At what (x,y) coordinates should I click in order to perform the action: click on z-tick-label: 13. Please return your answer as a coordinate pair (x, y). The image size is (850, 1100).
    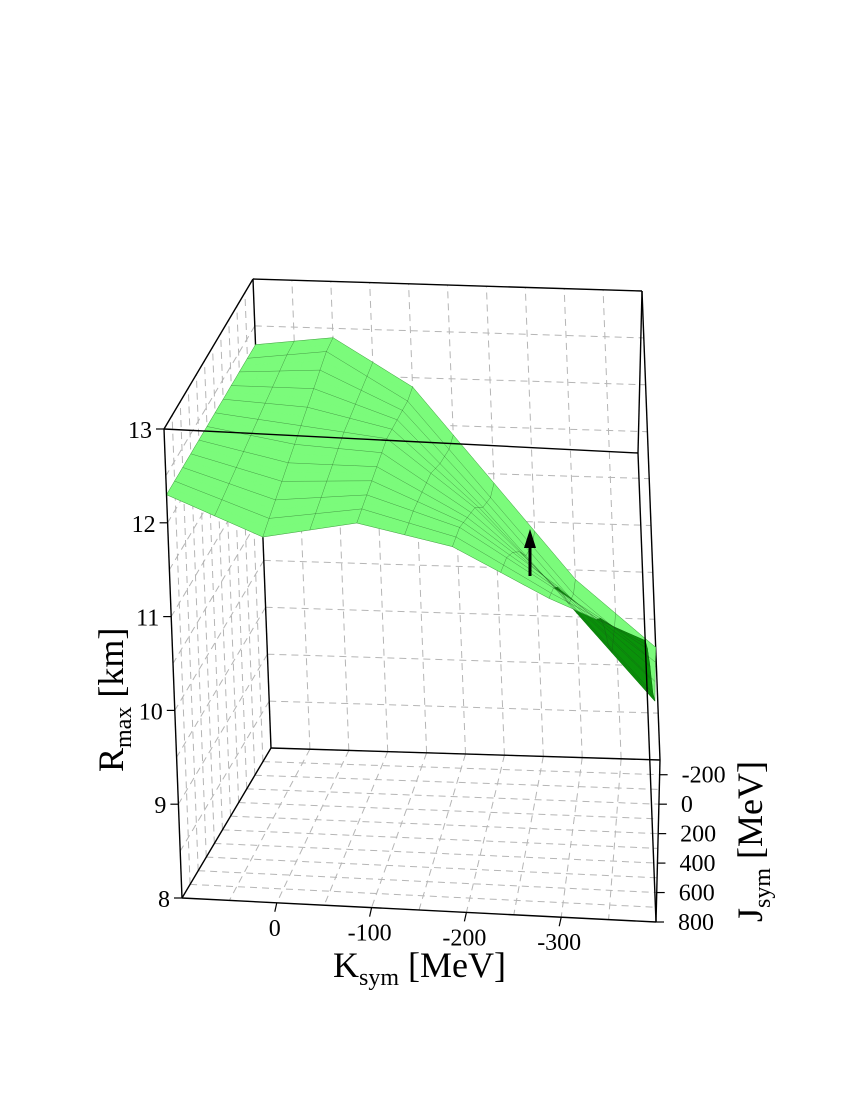
    Looking at the image, I should click on (140, 431).